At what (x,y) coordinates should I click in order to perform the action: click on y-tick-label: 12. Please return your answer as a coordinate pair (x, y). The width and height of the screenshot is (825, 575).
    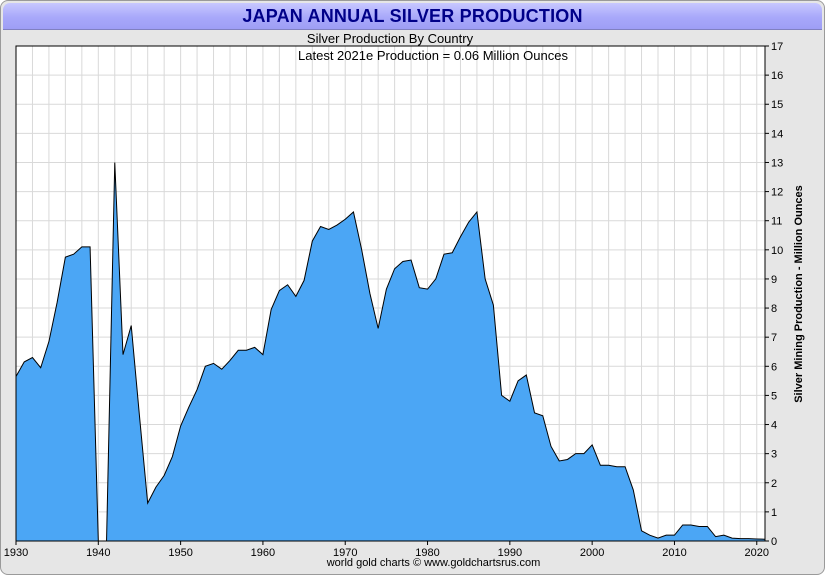
    Looking at the image, I should click on (777, 193).